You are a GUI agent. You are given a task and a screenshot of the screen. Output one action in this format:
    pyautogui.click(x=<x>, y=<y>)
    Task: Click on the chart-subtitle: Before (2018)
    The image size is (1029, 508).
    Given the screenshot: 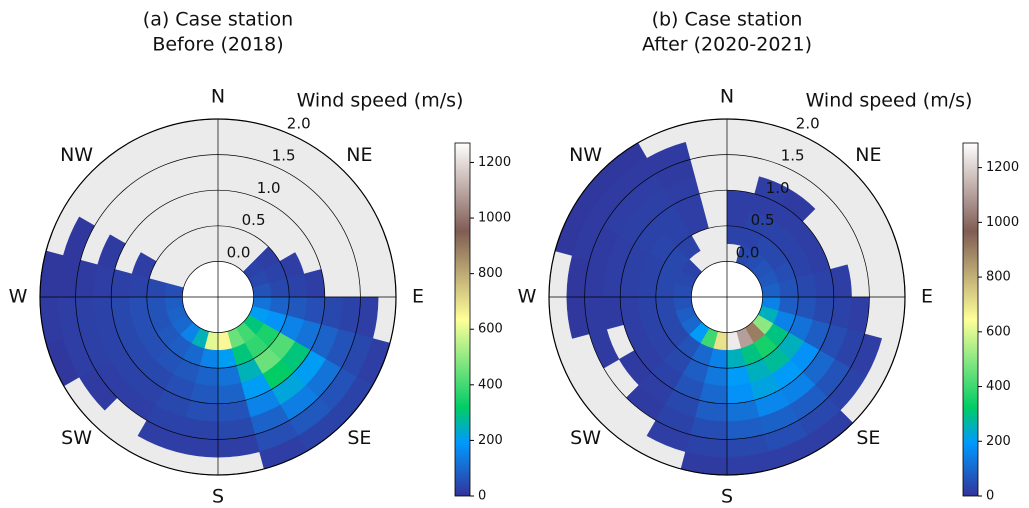 What is the action you would take?
    pyautogui.click(x=217, y=45)
    